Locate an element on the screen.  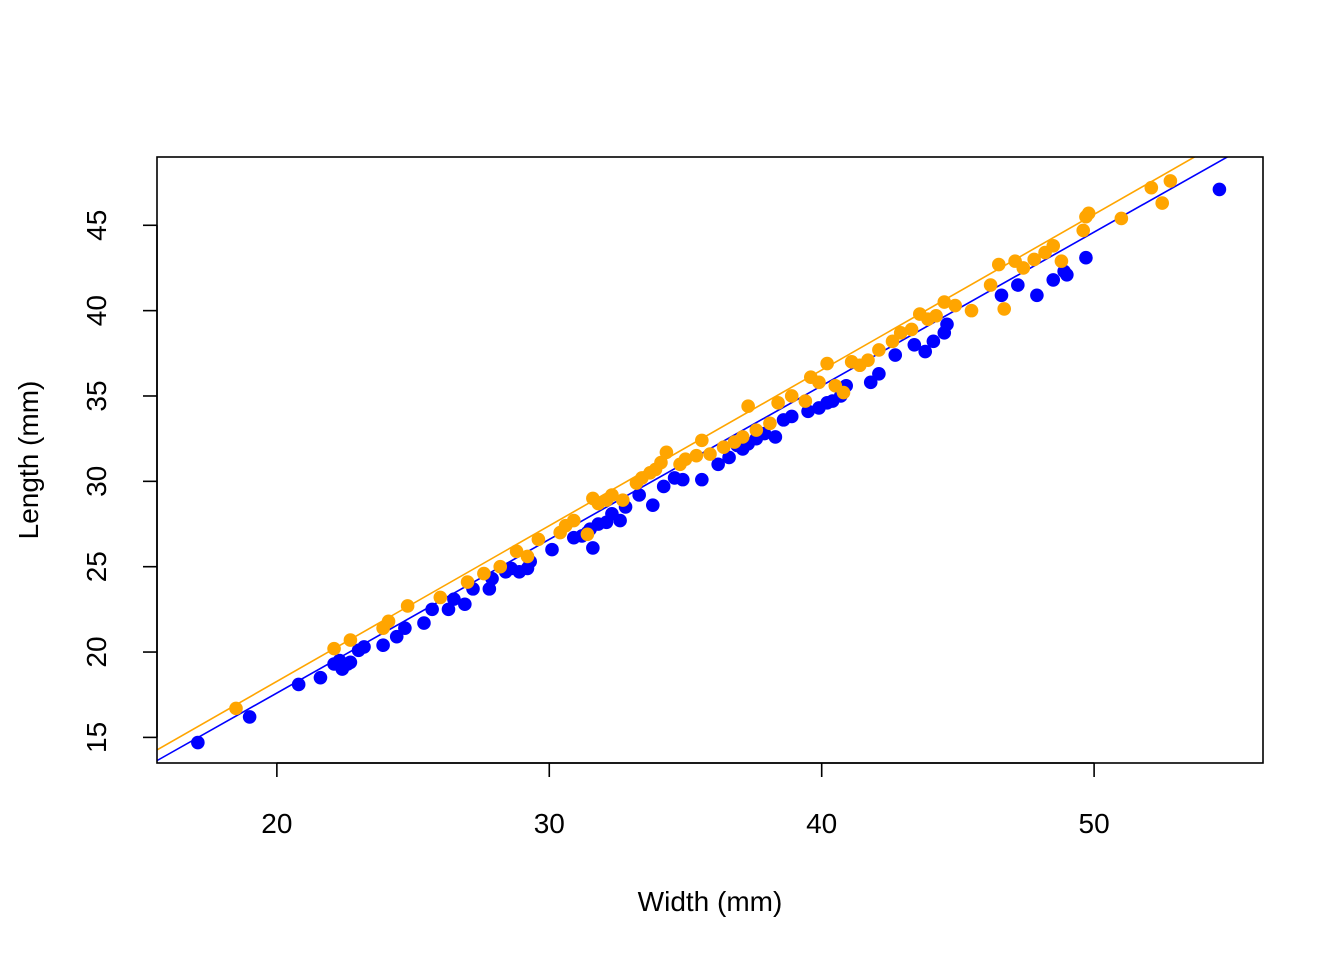
x-tick-label: 40 is located at coordinates (821, 823).